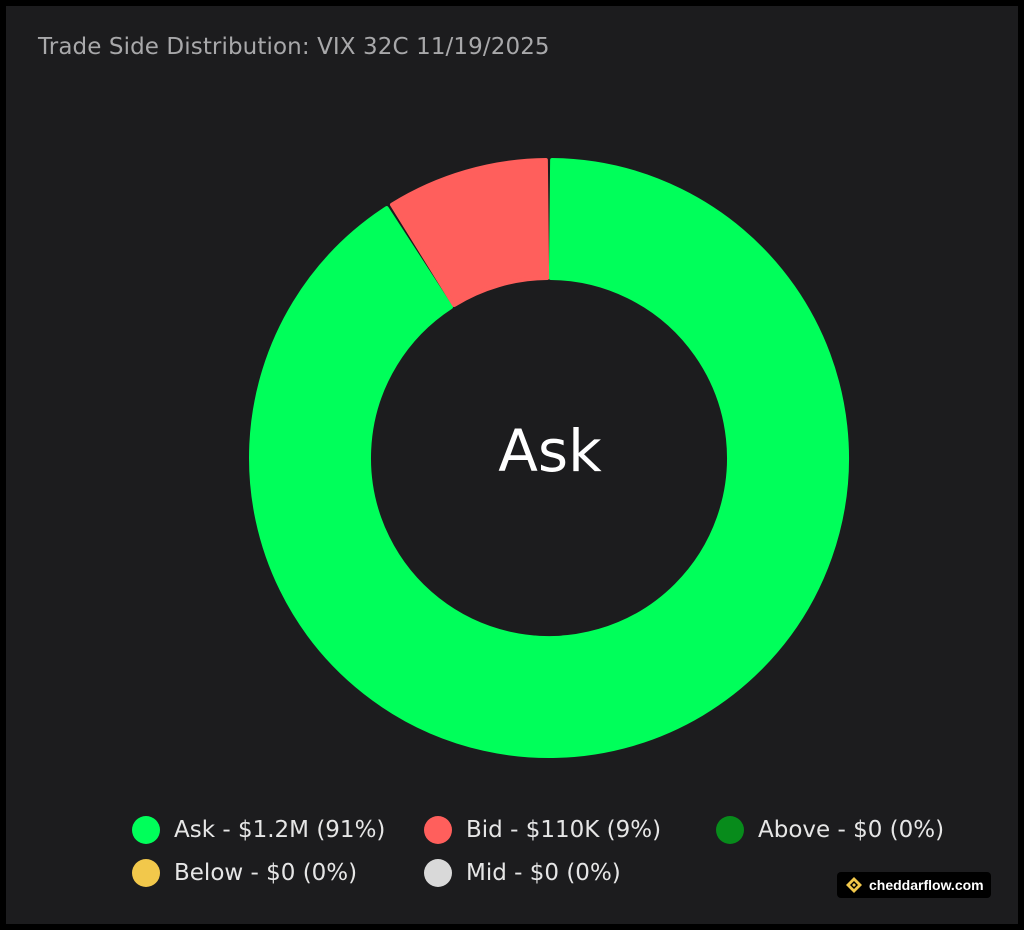 The height and width of the screenshot is (930, 1024). What do you see at coordinates (469, 233) in the screenshot?
I see `donut-slice-bid` at bounding box center [469, 233].